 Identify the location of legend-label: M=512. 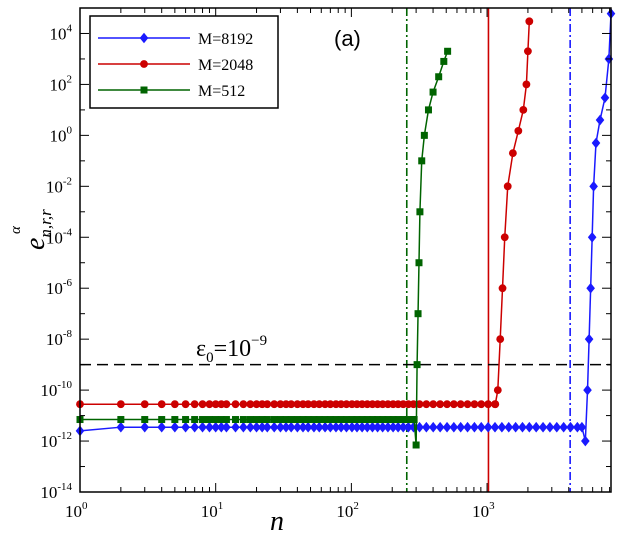
(221, 91).